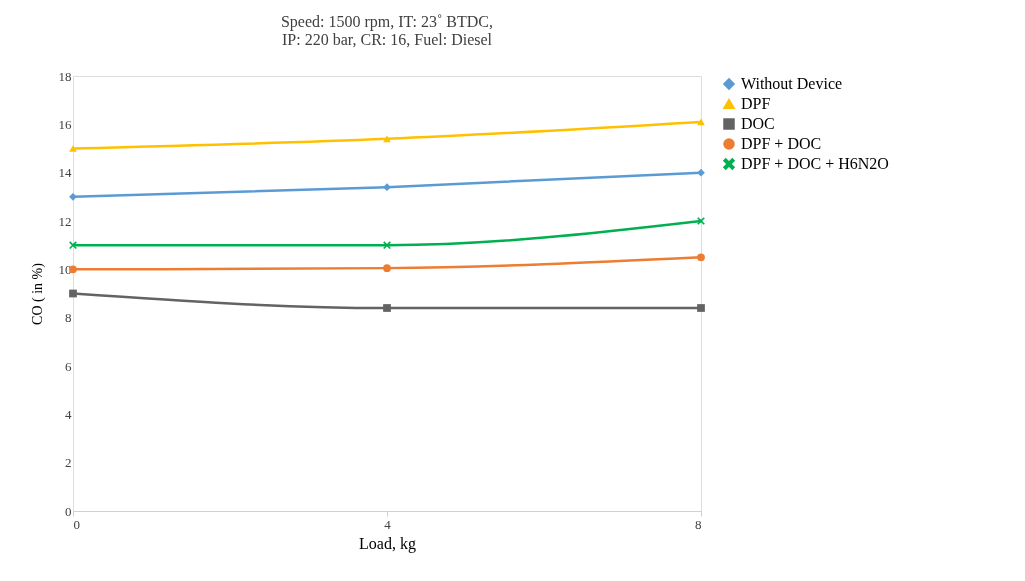 The image size is (1025, 581). I want to click on y-axis-title: CO ( in %), so click(37, 293).